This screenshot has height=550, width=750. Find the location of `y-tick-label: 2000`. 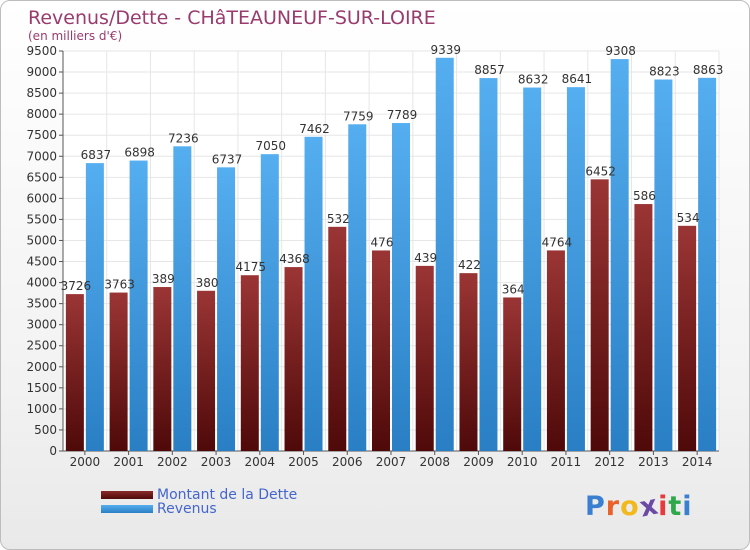

y-tick-label: 2000 is located at coordinates (41, 367).